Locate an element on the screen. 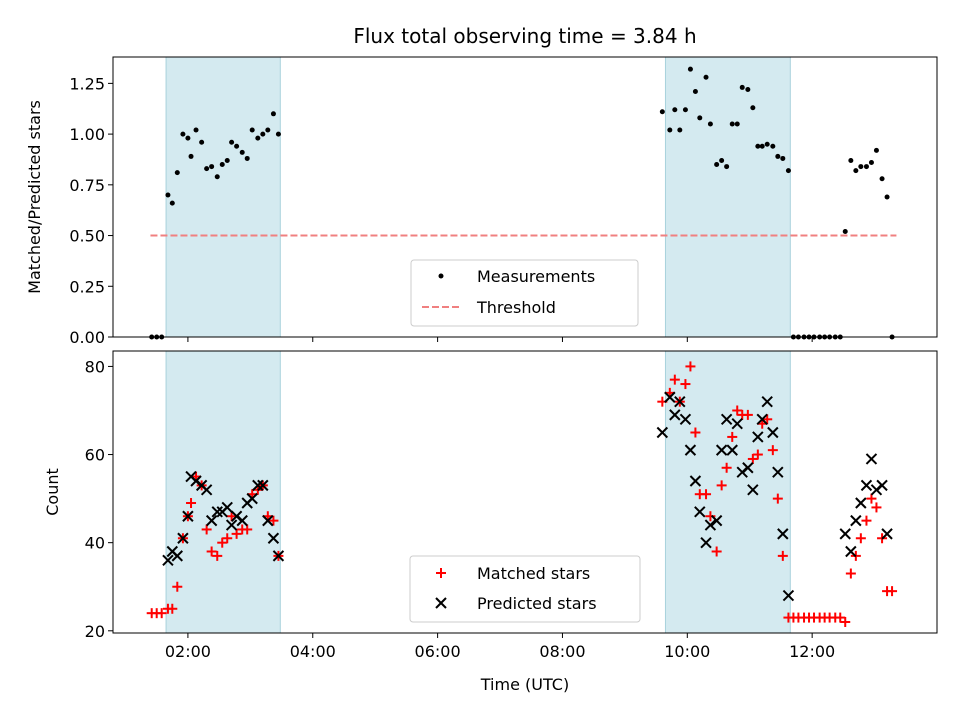 The width and height of the screenshot is (960, 720). y-tick-label: 0.25 is located at coordinates (87, 286).